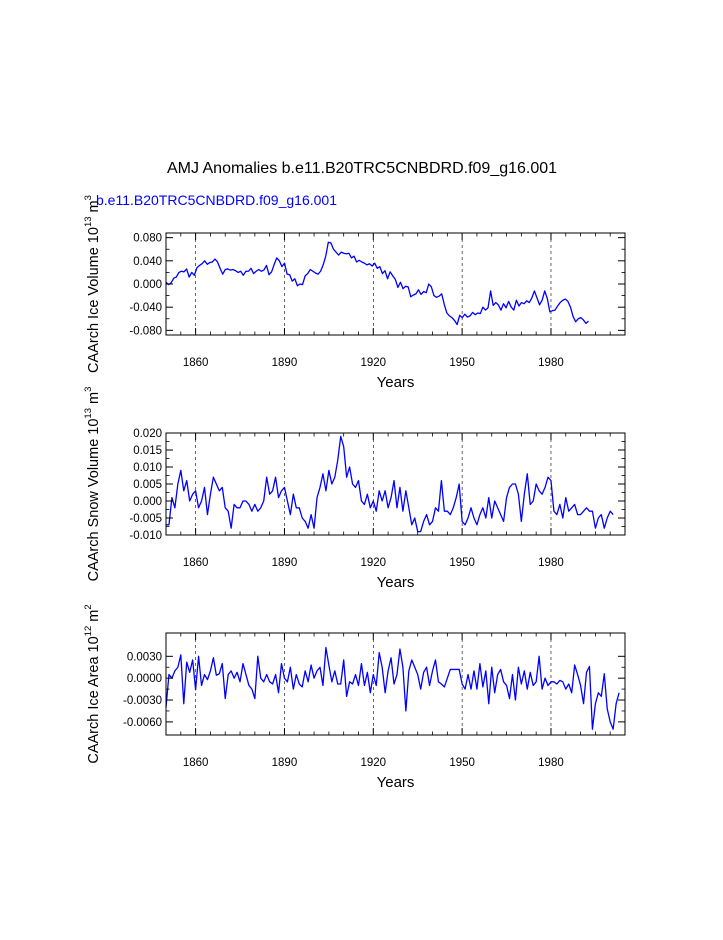 Image resolution: width=723 pixels, height=940 pixels. Describe the element at coordinates (216, 200) in the screenshot. I see `legend-label: b.e11.B20TRC5CNBDRD.f09_g16.001` at that location.